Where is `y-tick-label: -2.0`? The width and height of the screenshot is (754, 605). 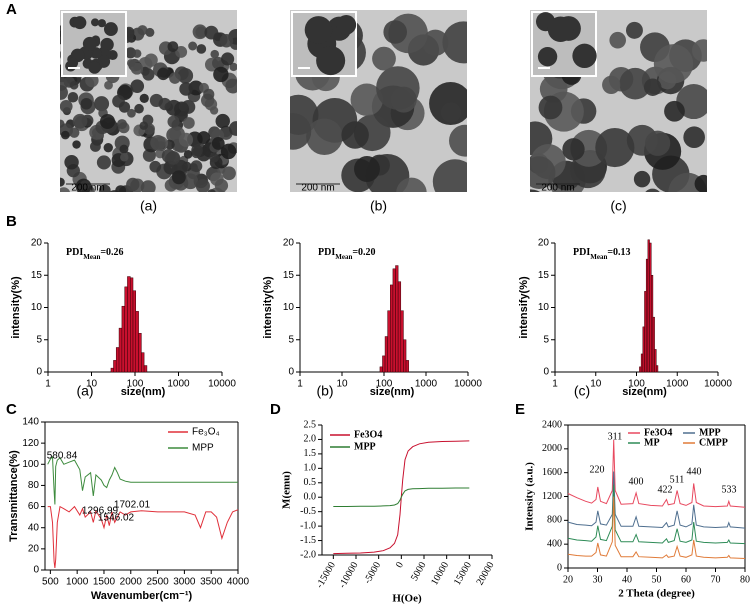
y-tick-label: -2.0 is located at coordinates (308, 554).